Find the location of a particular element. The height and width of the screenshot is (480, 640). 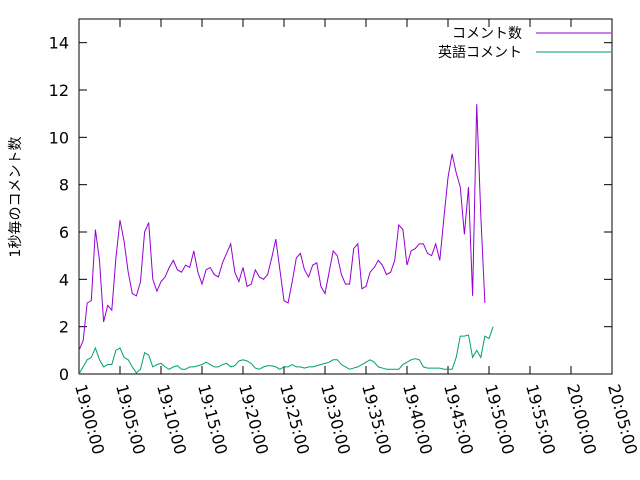

x-tick-label: 19:10:00 is located at coordinates (171, 419).